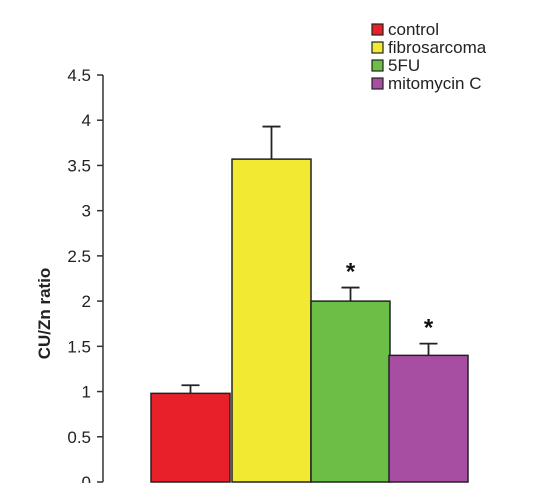 The height and width of the screenshot is (483, 539). I want to click on y-tick-label: 0.5, so click(79, 437).